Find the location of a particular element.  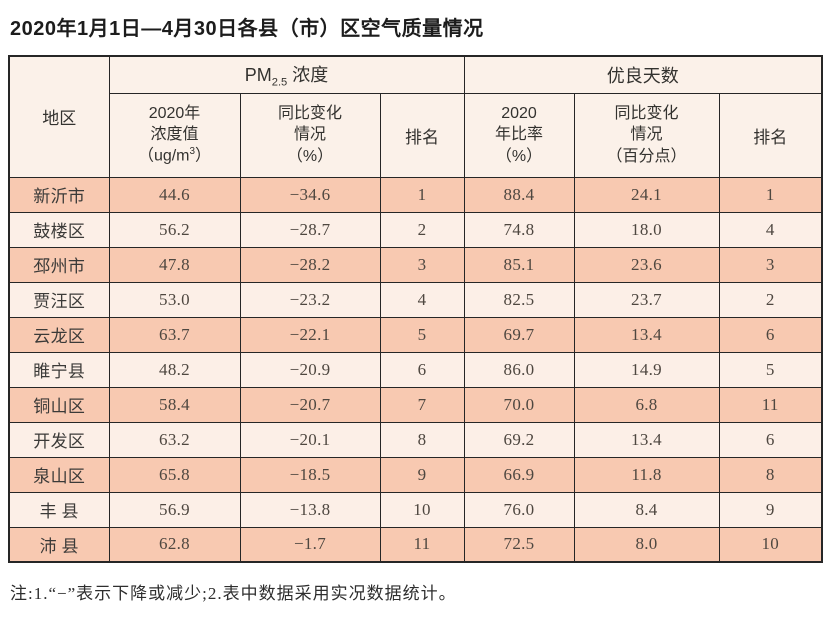

pm25-label-suffix: 浓度 is located at coordinates (308, 74).